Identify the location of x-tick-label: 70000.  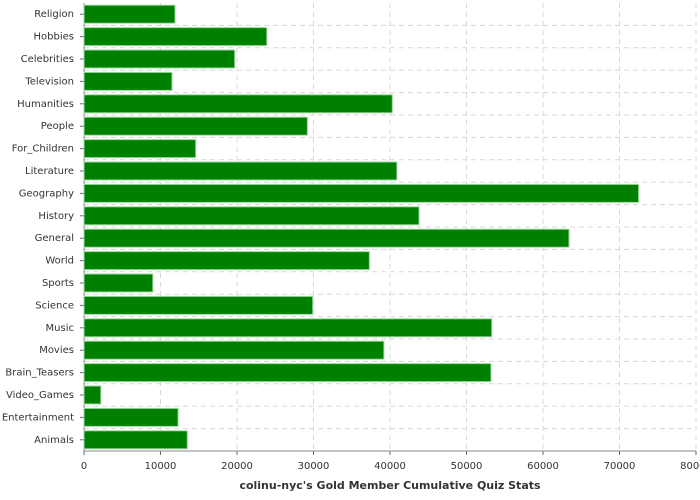
(620, 466).